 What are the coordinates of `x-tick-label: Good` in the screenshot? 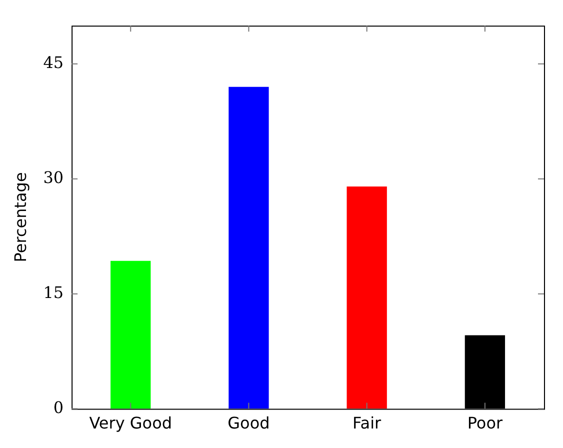 It's located at (249, 423).